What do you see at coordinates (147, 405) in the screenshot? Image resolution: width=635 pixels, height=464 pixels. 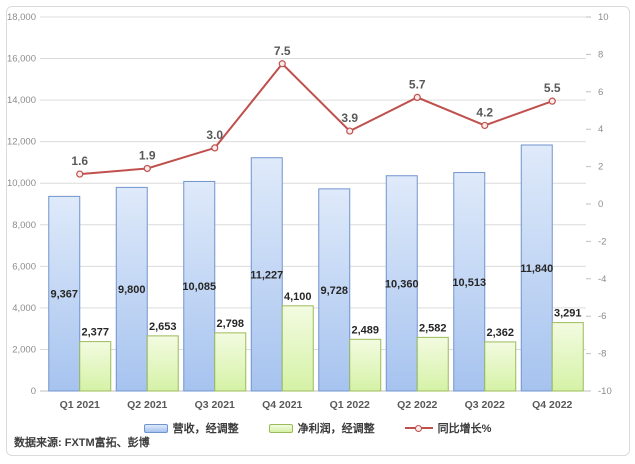 I see `category-label-q2-2021: Q2 2021` at bounding box center [147, 405].